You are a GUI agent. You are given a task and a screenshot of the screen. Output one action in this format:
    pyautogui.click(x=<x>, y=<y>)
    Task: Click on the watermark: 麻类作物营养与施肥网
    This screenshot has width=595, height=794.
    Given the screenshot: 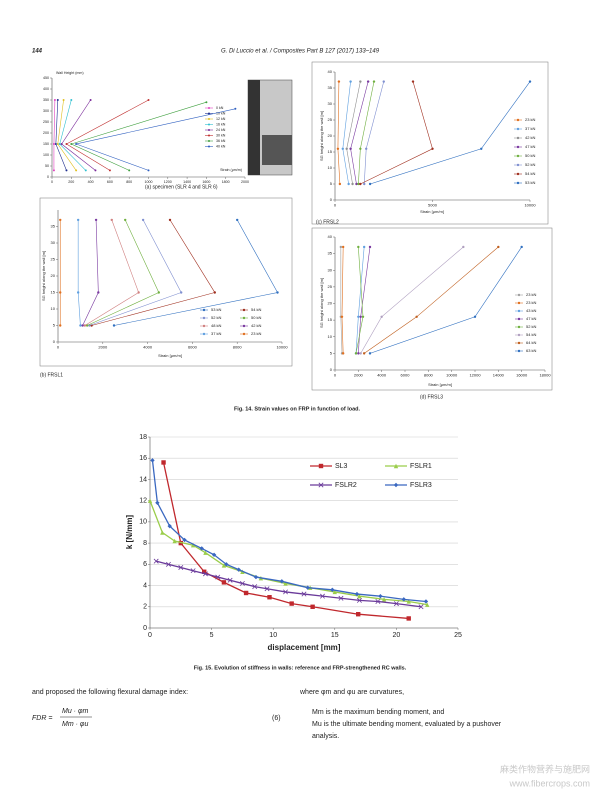 What is the action you would take?
    pyautogui.click(x=545, y=768)
    